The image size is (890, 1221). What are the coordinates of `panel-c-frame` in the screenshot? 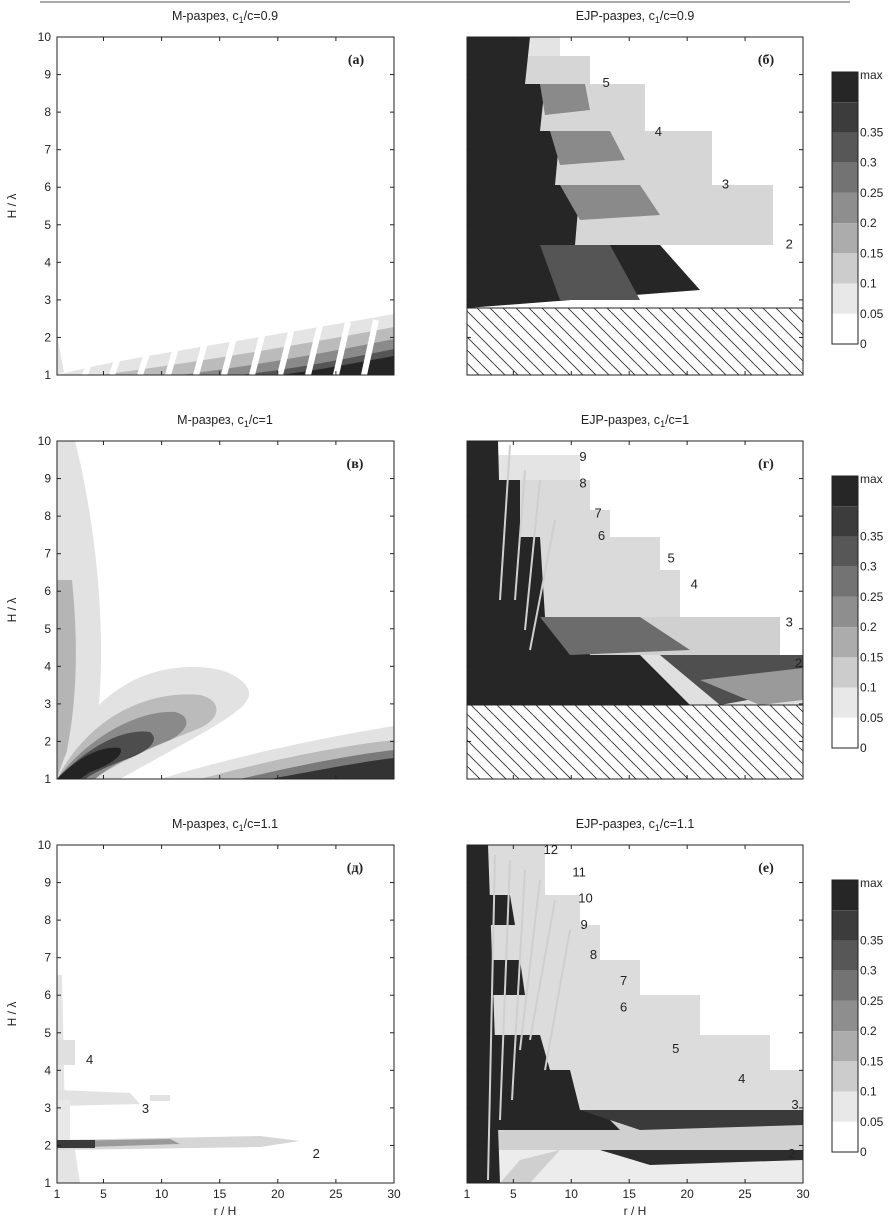 It's located at (225, 610).